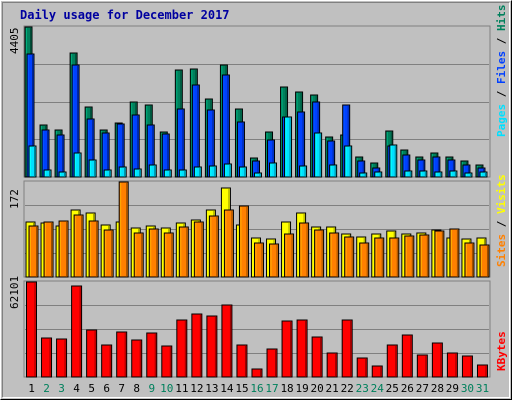 This screenshot has width=512, height=400. What do you see at coordinates (46, 388) in the screenshot?
I see `day-label: 2` at bounding box center [46, 388].